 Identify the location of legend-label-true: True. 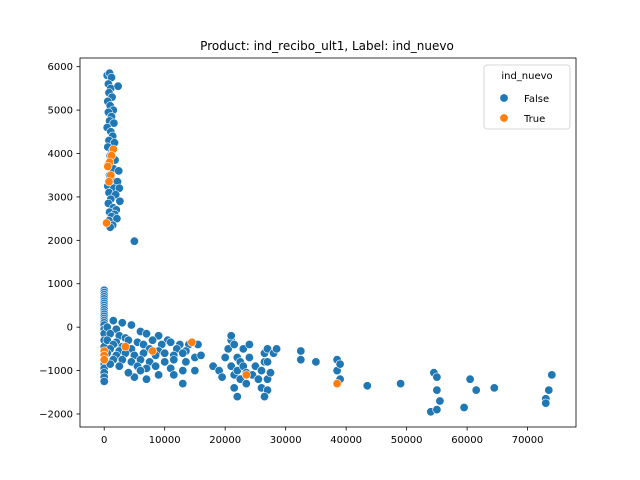
(534, 119).